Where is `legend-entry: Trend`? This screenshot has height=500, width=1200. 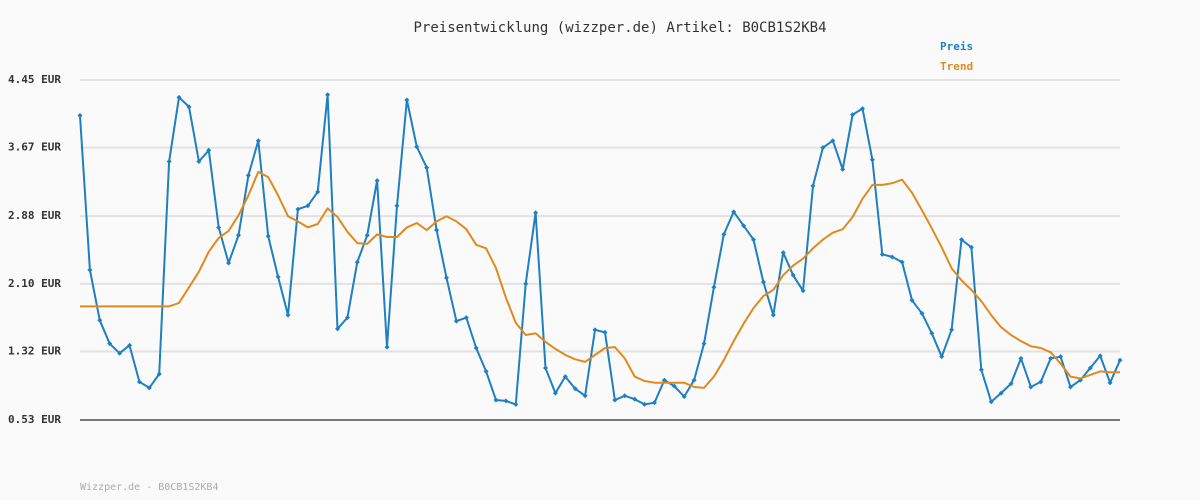
legend-entry: Trend is located at coordinates (956, 66).